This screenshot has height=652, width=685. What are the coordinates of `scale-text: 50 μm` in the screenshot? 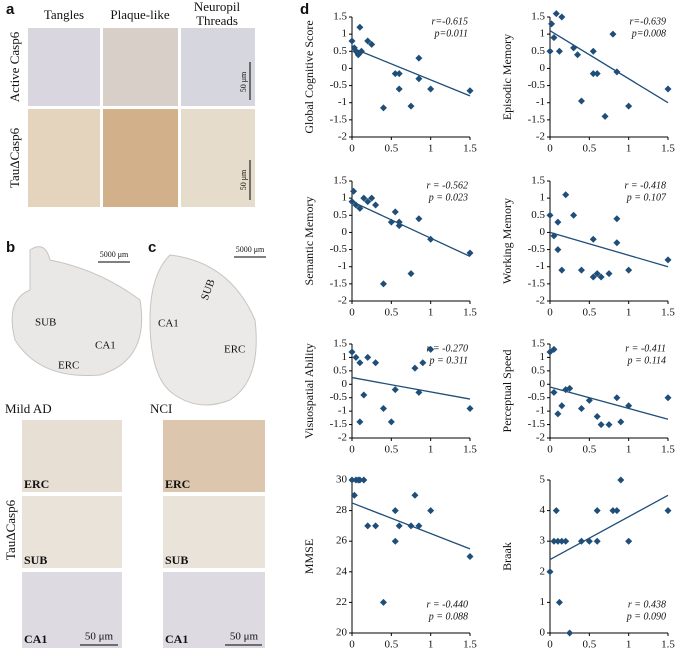 It's located at (99, 637).